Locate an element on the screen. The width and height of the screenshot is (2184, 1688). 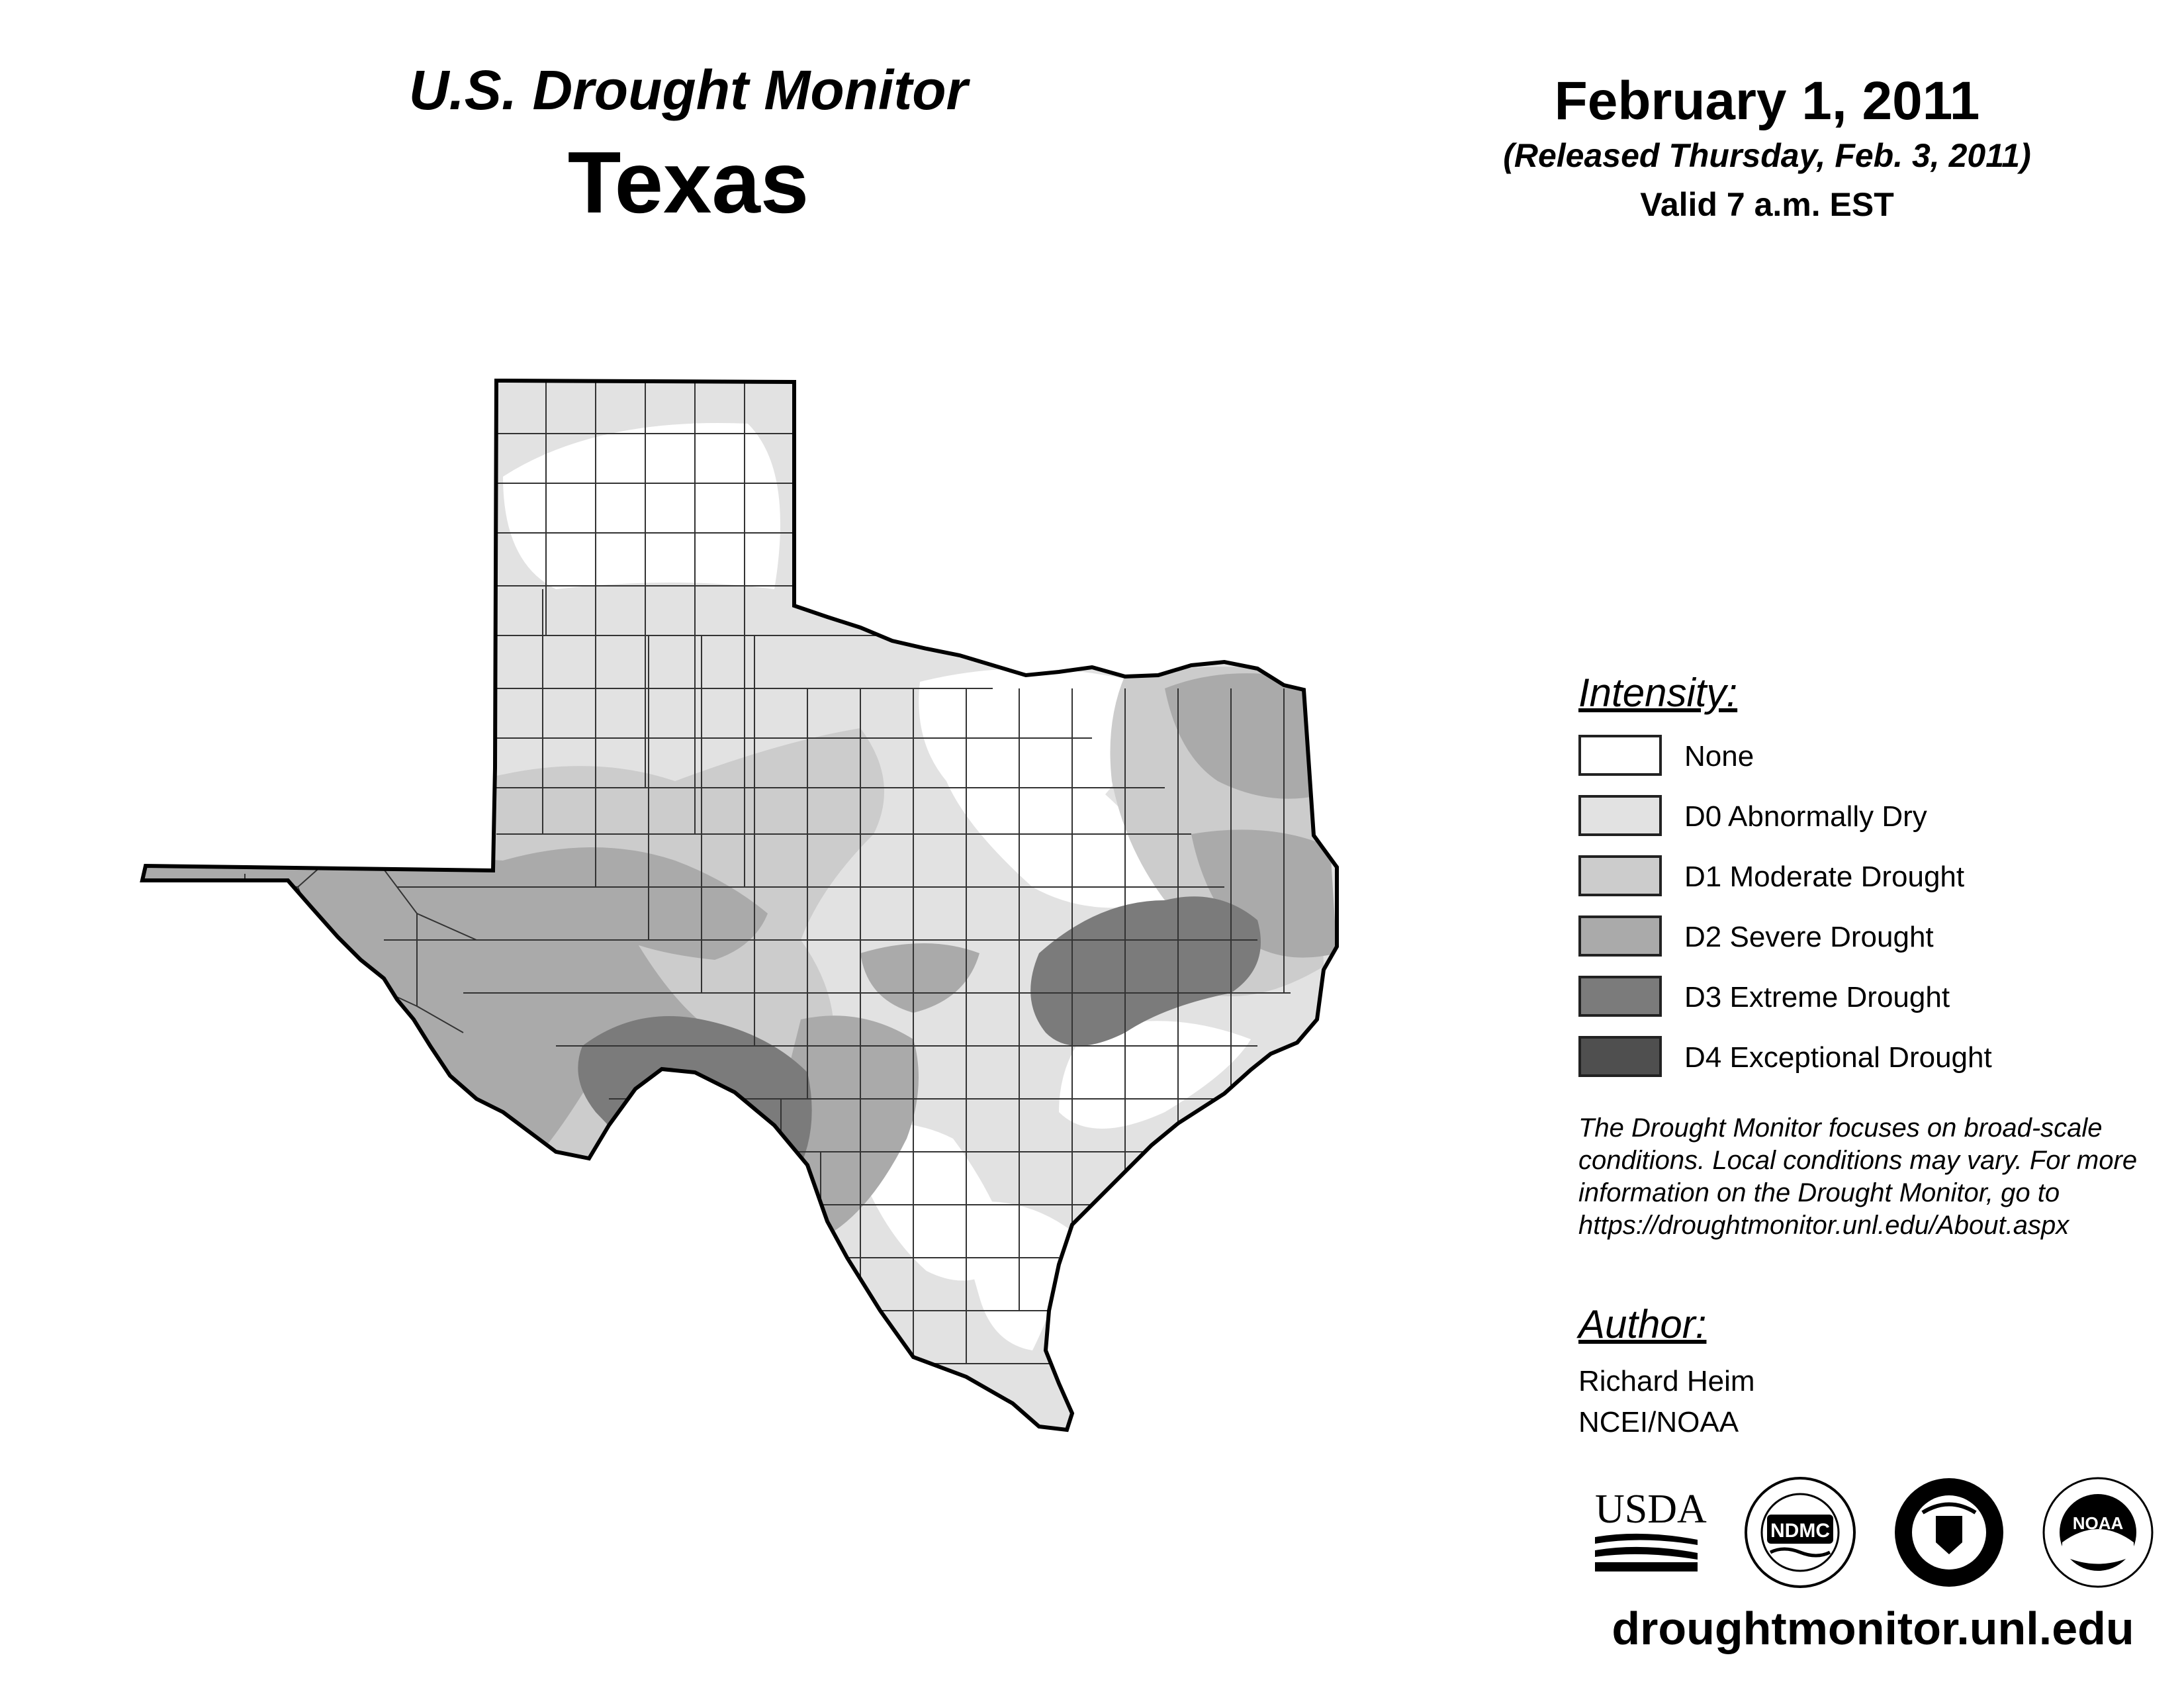
legend-title: Intensity: is located at coordinates (1658, 693).